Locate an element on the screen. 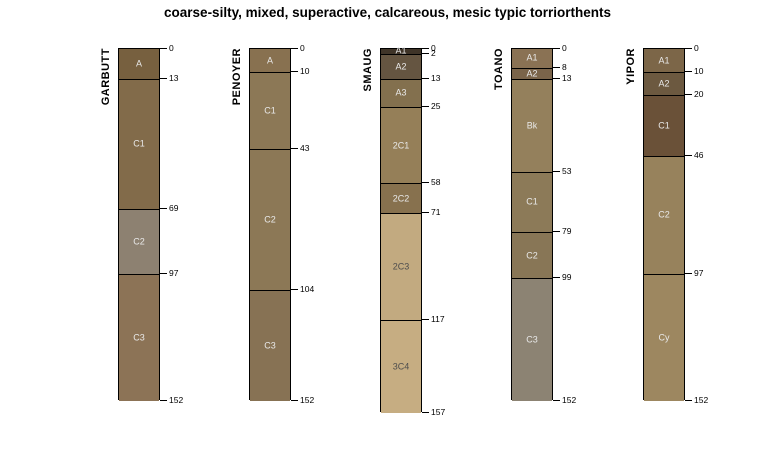  horizon-toano-c2: C2 is located at coordinates (532, 255).